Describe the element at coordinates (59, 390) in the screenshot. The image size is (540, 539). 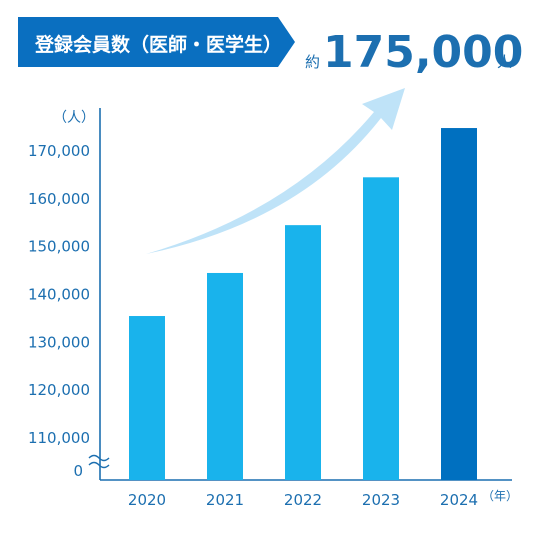
I see `y-tick-label: 120,000` at that location.